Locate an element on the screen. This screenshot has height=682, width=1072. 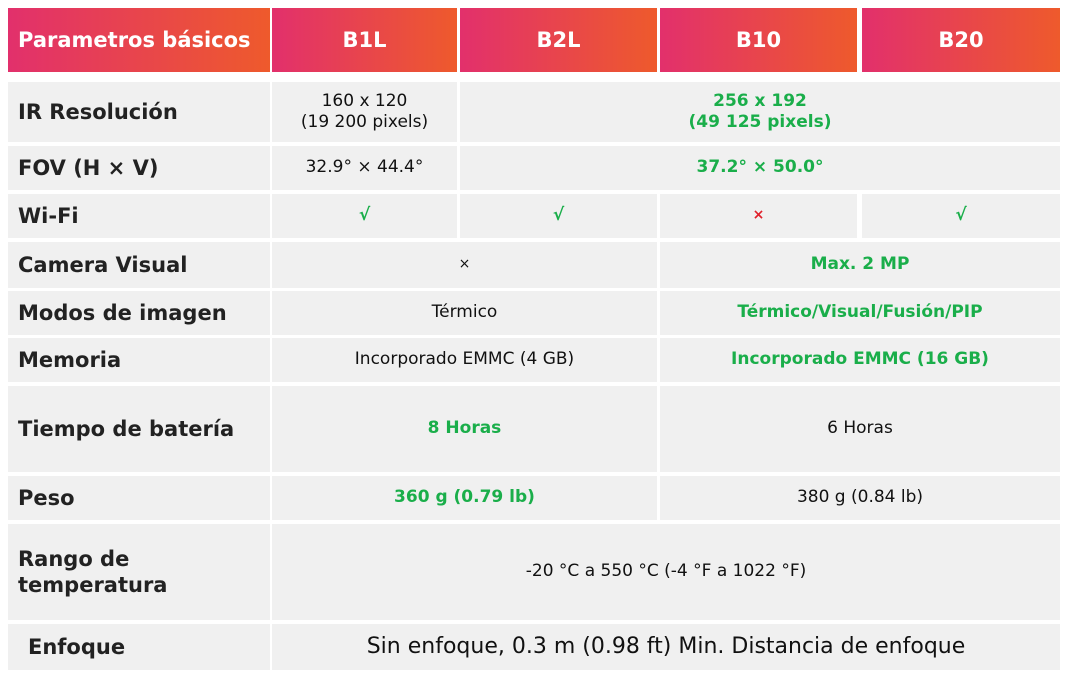
header-cell: B1L is located at coordinates (364, 40).